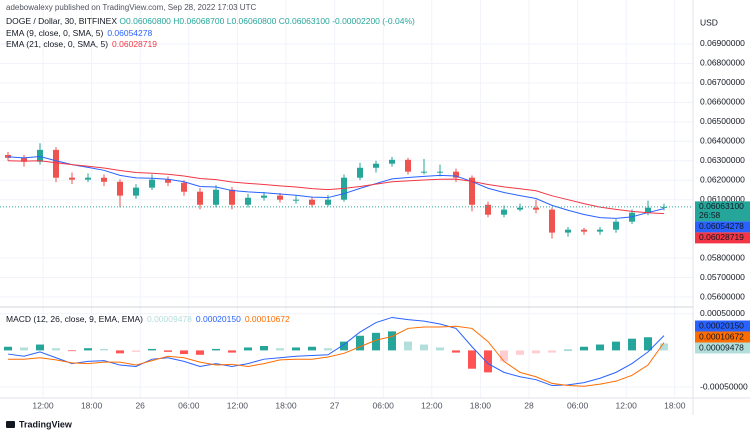 The width and height of the screenshot is (750, 435). I want to click on ohlc-change: -0.00002200 (-0.04%), so click(373, 21).